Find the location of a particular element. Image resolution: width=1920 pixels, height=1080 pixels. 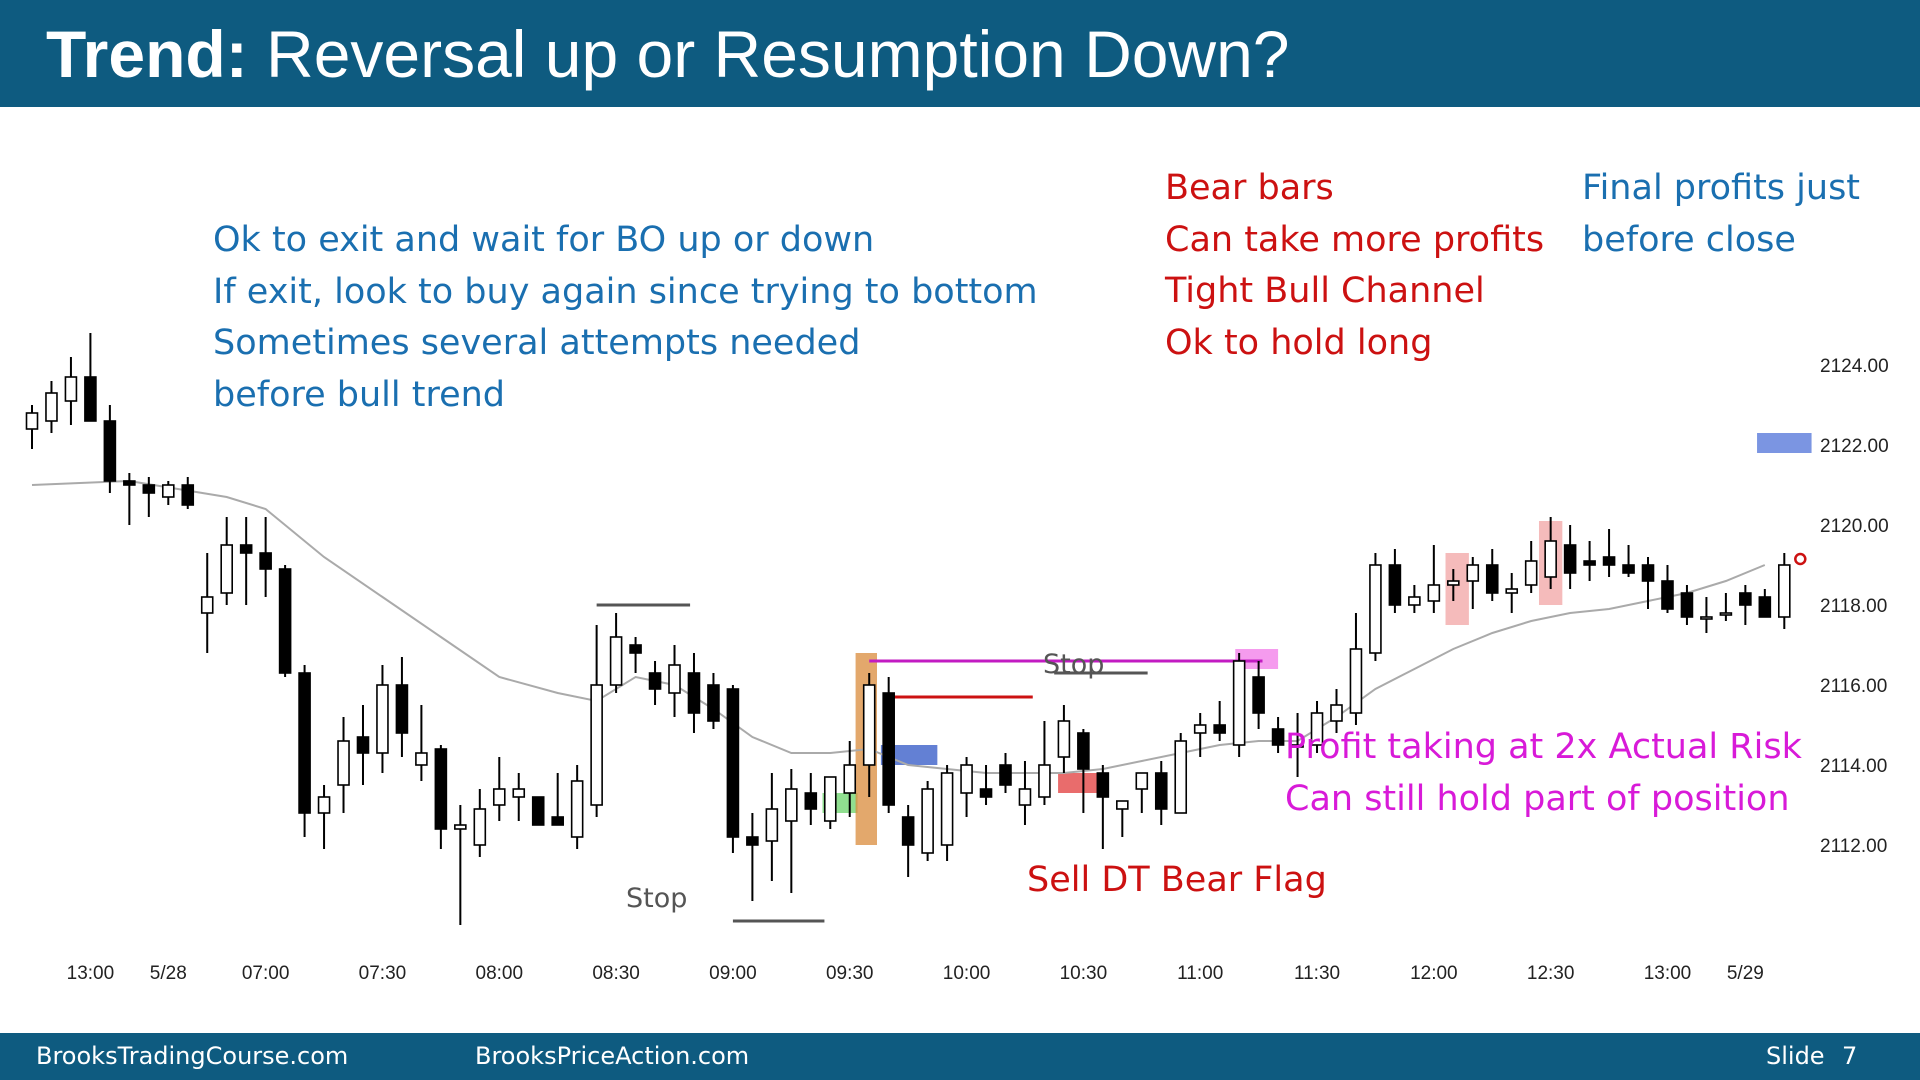

footer-slide-label: Slide is located at coordinates (1795, 1056).